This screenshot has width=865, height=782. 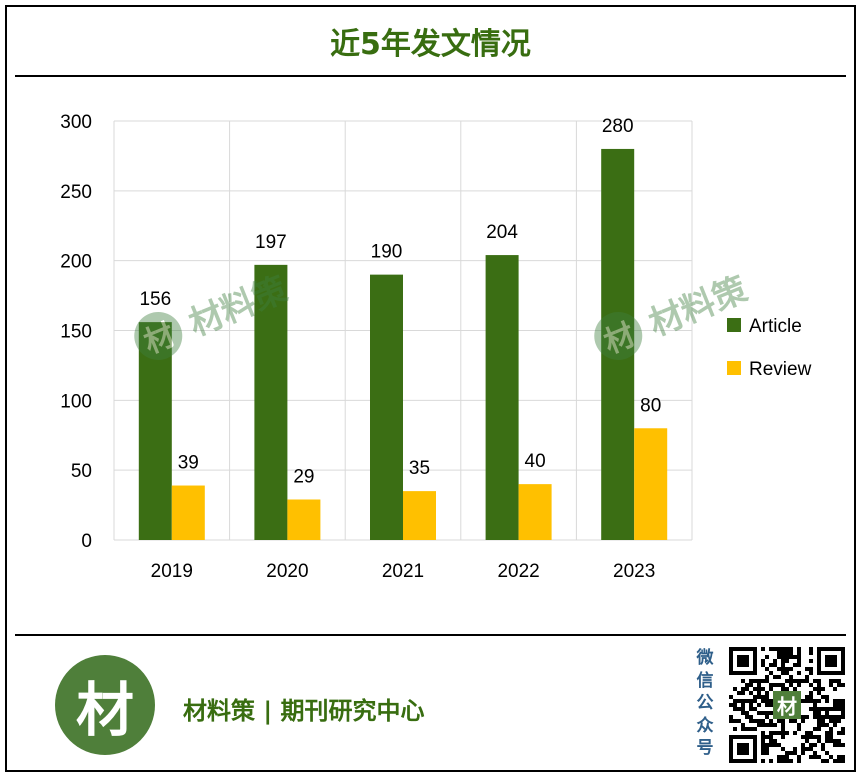 I want to click on data-label: 204, so click(x=502, y=232).